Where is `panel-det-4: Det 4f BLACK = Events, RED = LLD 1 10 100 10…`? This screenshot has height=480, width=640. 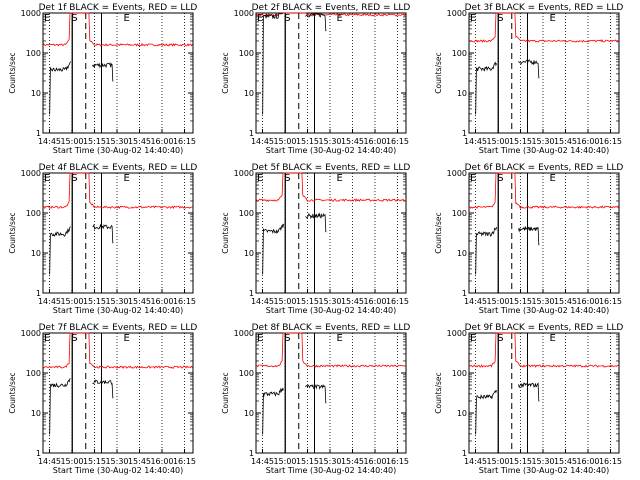
panel-det-4: Det 4f BLACK = Events, RED = LLD 1 10 100 10… is located at coordinates (102, 239).